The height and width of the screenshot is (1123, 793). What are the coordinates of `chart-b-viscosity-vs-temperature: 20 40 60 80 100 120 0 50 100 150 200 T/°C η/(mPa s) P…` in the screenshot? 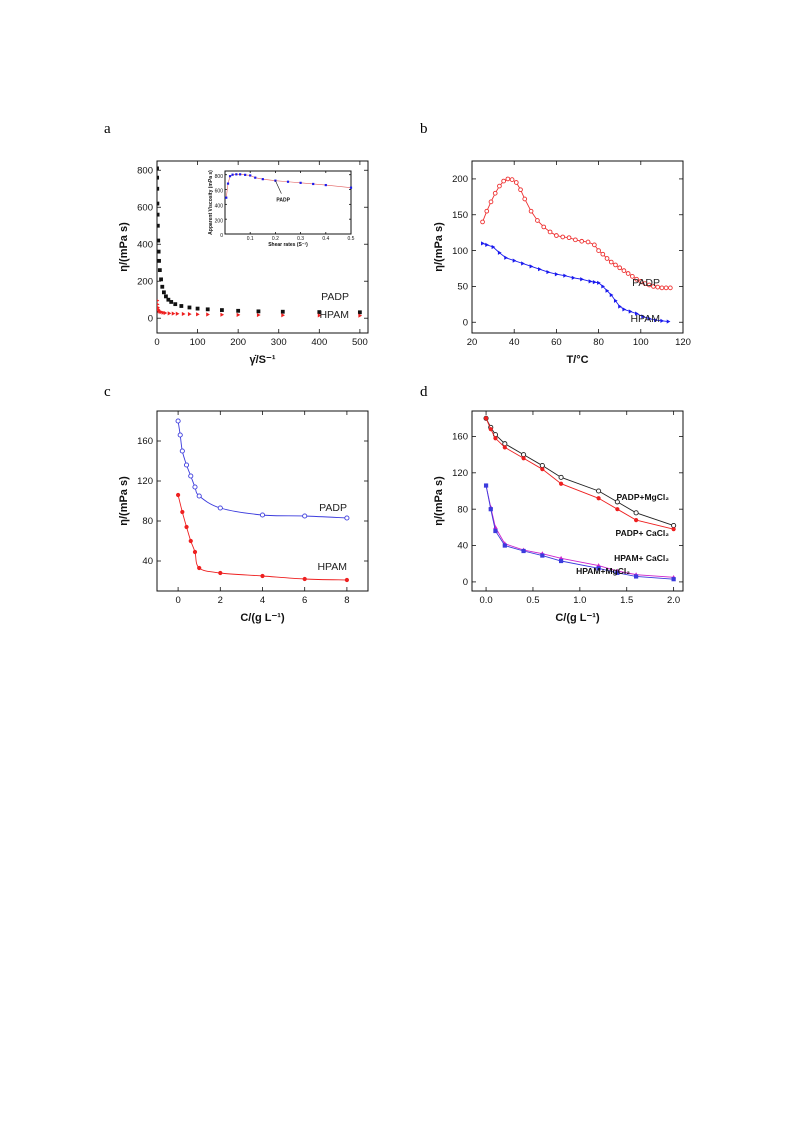 It's located at (562, 263).